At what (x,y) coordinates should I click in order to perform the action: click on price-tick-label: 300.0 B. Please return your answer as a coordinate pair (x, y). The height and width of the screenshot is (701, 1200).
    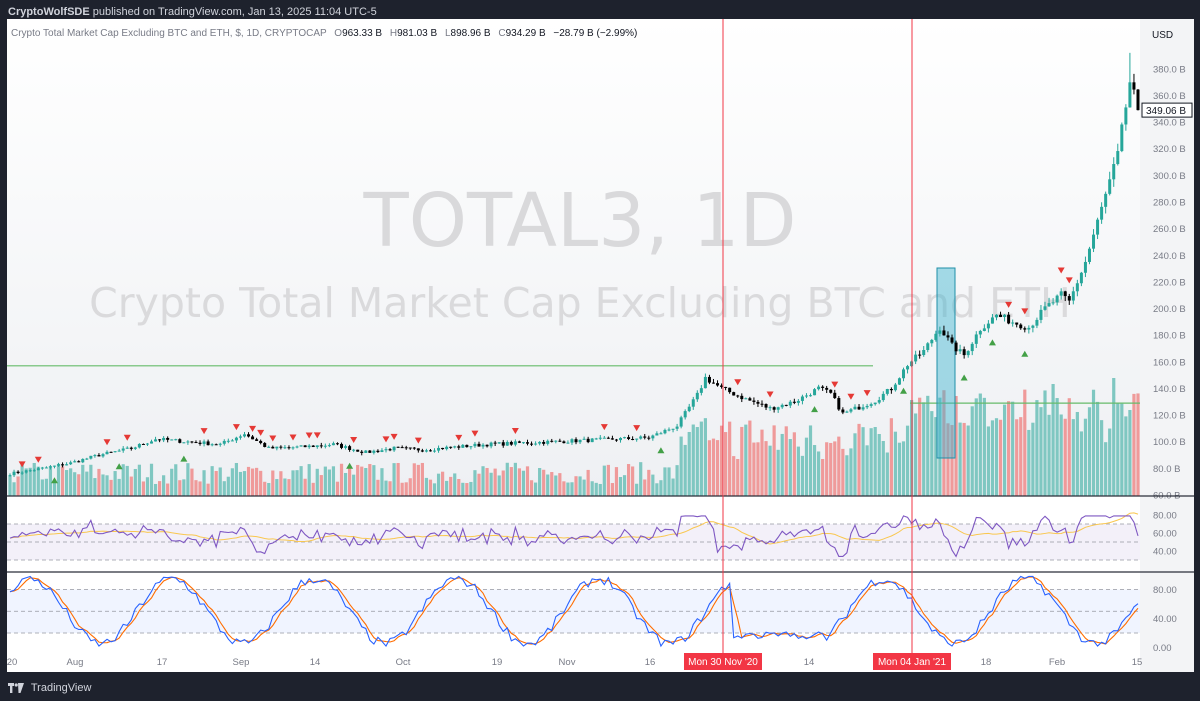
    Looking at the image, I should click on (1169, 176).